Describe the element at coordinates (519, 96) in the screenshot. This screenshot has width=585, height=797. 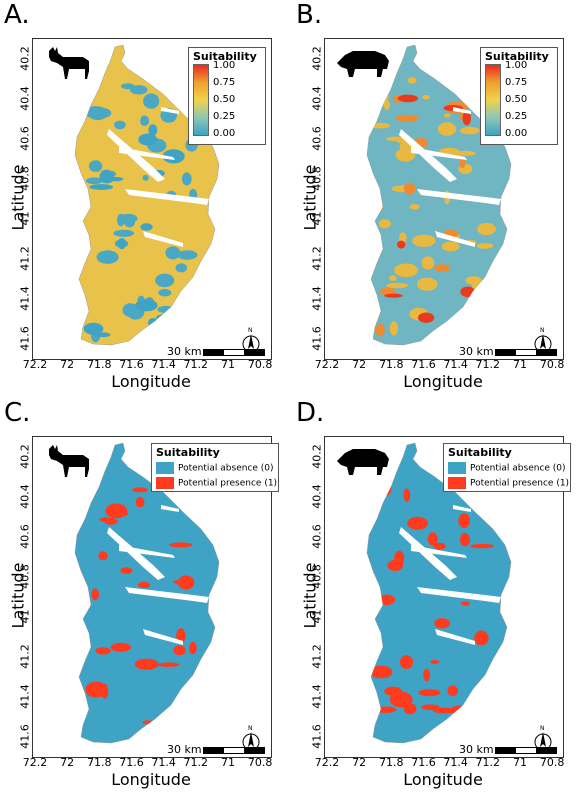
I see `suitability-legend: Suitability 1.00 0.75 0.50 0.25 0.00` at that location.